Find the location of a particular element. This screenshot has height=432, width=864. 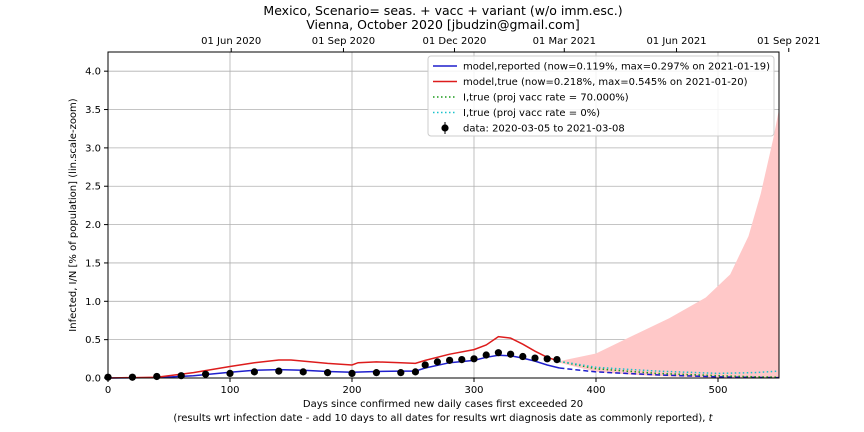

y-tick-label: 2.0 is located at coordinates (93, 225).